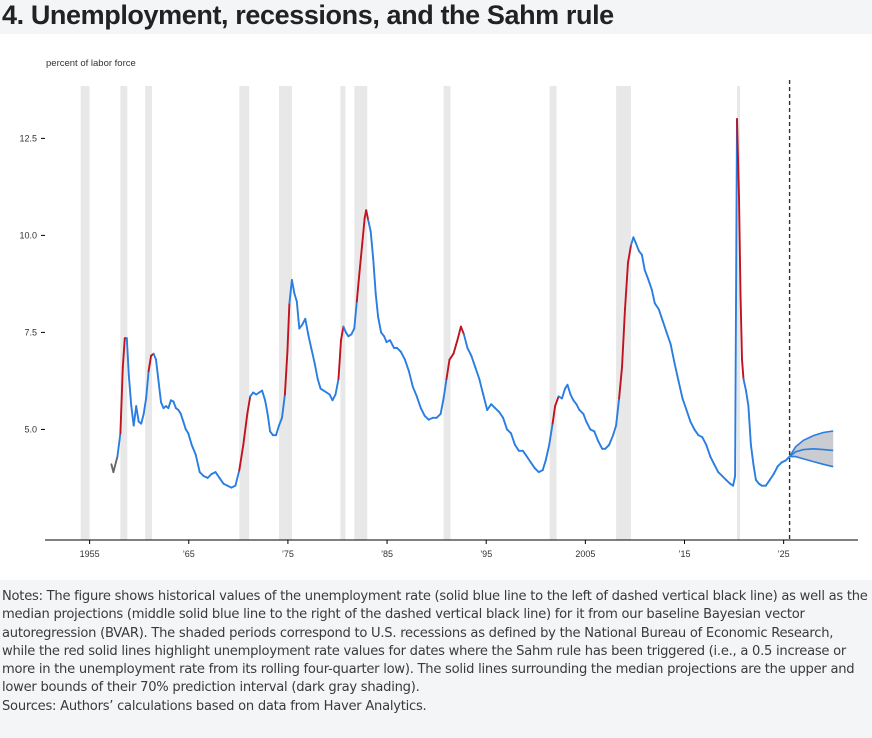 The height and width of the screenshot is (738, 872). What do you see at coordinates (811, 461) in the screenshot?
I see `forecast-lower-line` at bounding box center [811, 461].